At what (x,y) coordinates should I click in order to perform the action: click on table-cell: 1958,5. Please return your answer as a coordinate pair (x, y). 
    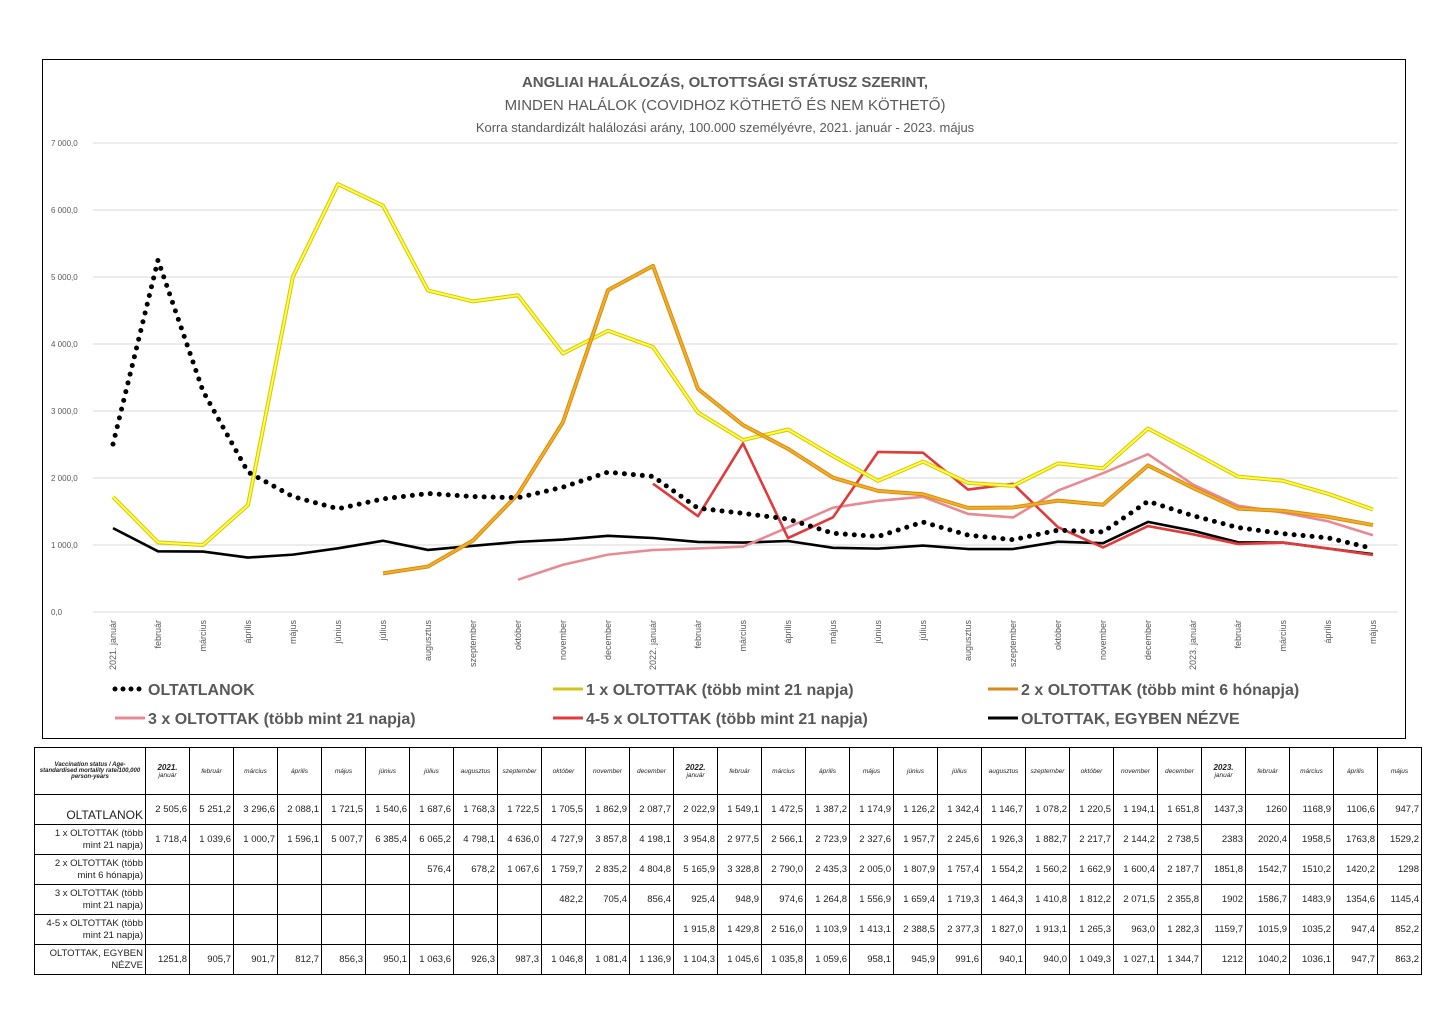
    Looking at the image, I should click on (1311, 839).